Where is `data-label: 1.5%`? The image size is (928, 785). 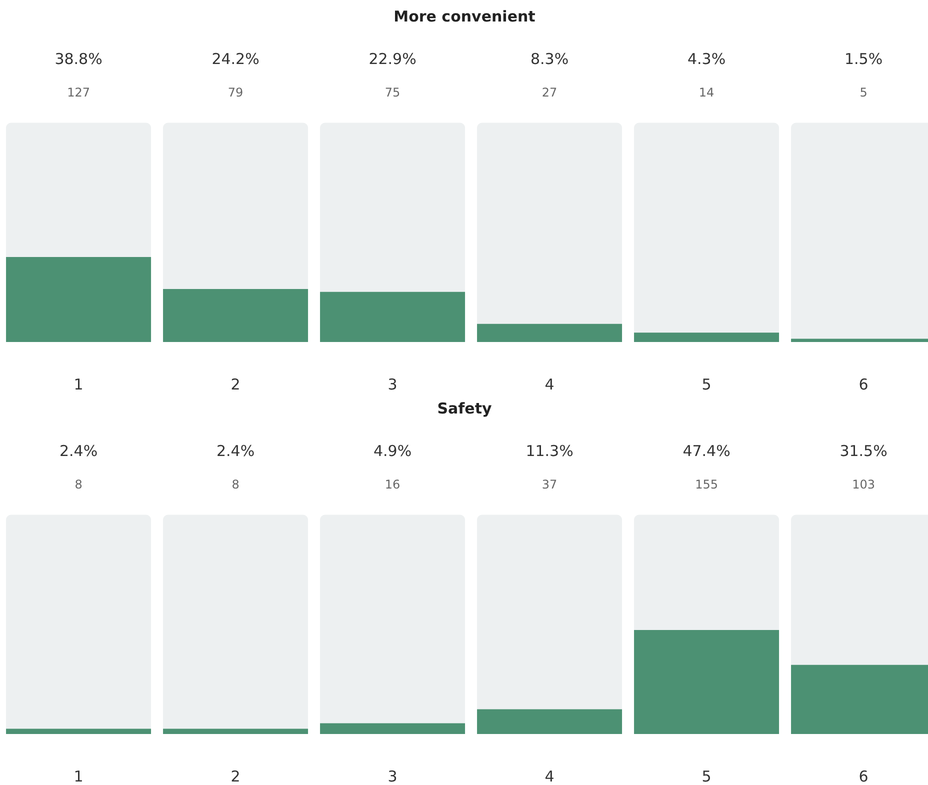 data-label: 1.5% is located at coordinates (863, 59).